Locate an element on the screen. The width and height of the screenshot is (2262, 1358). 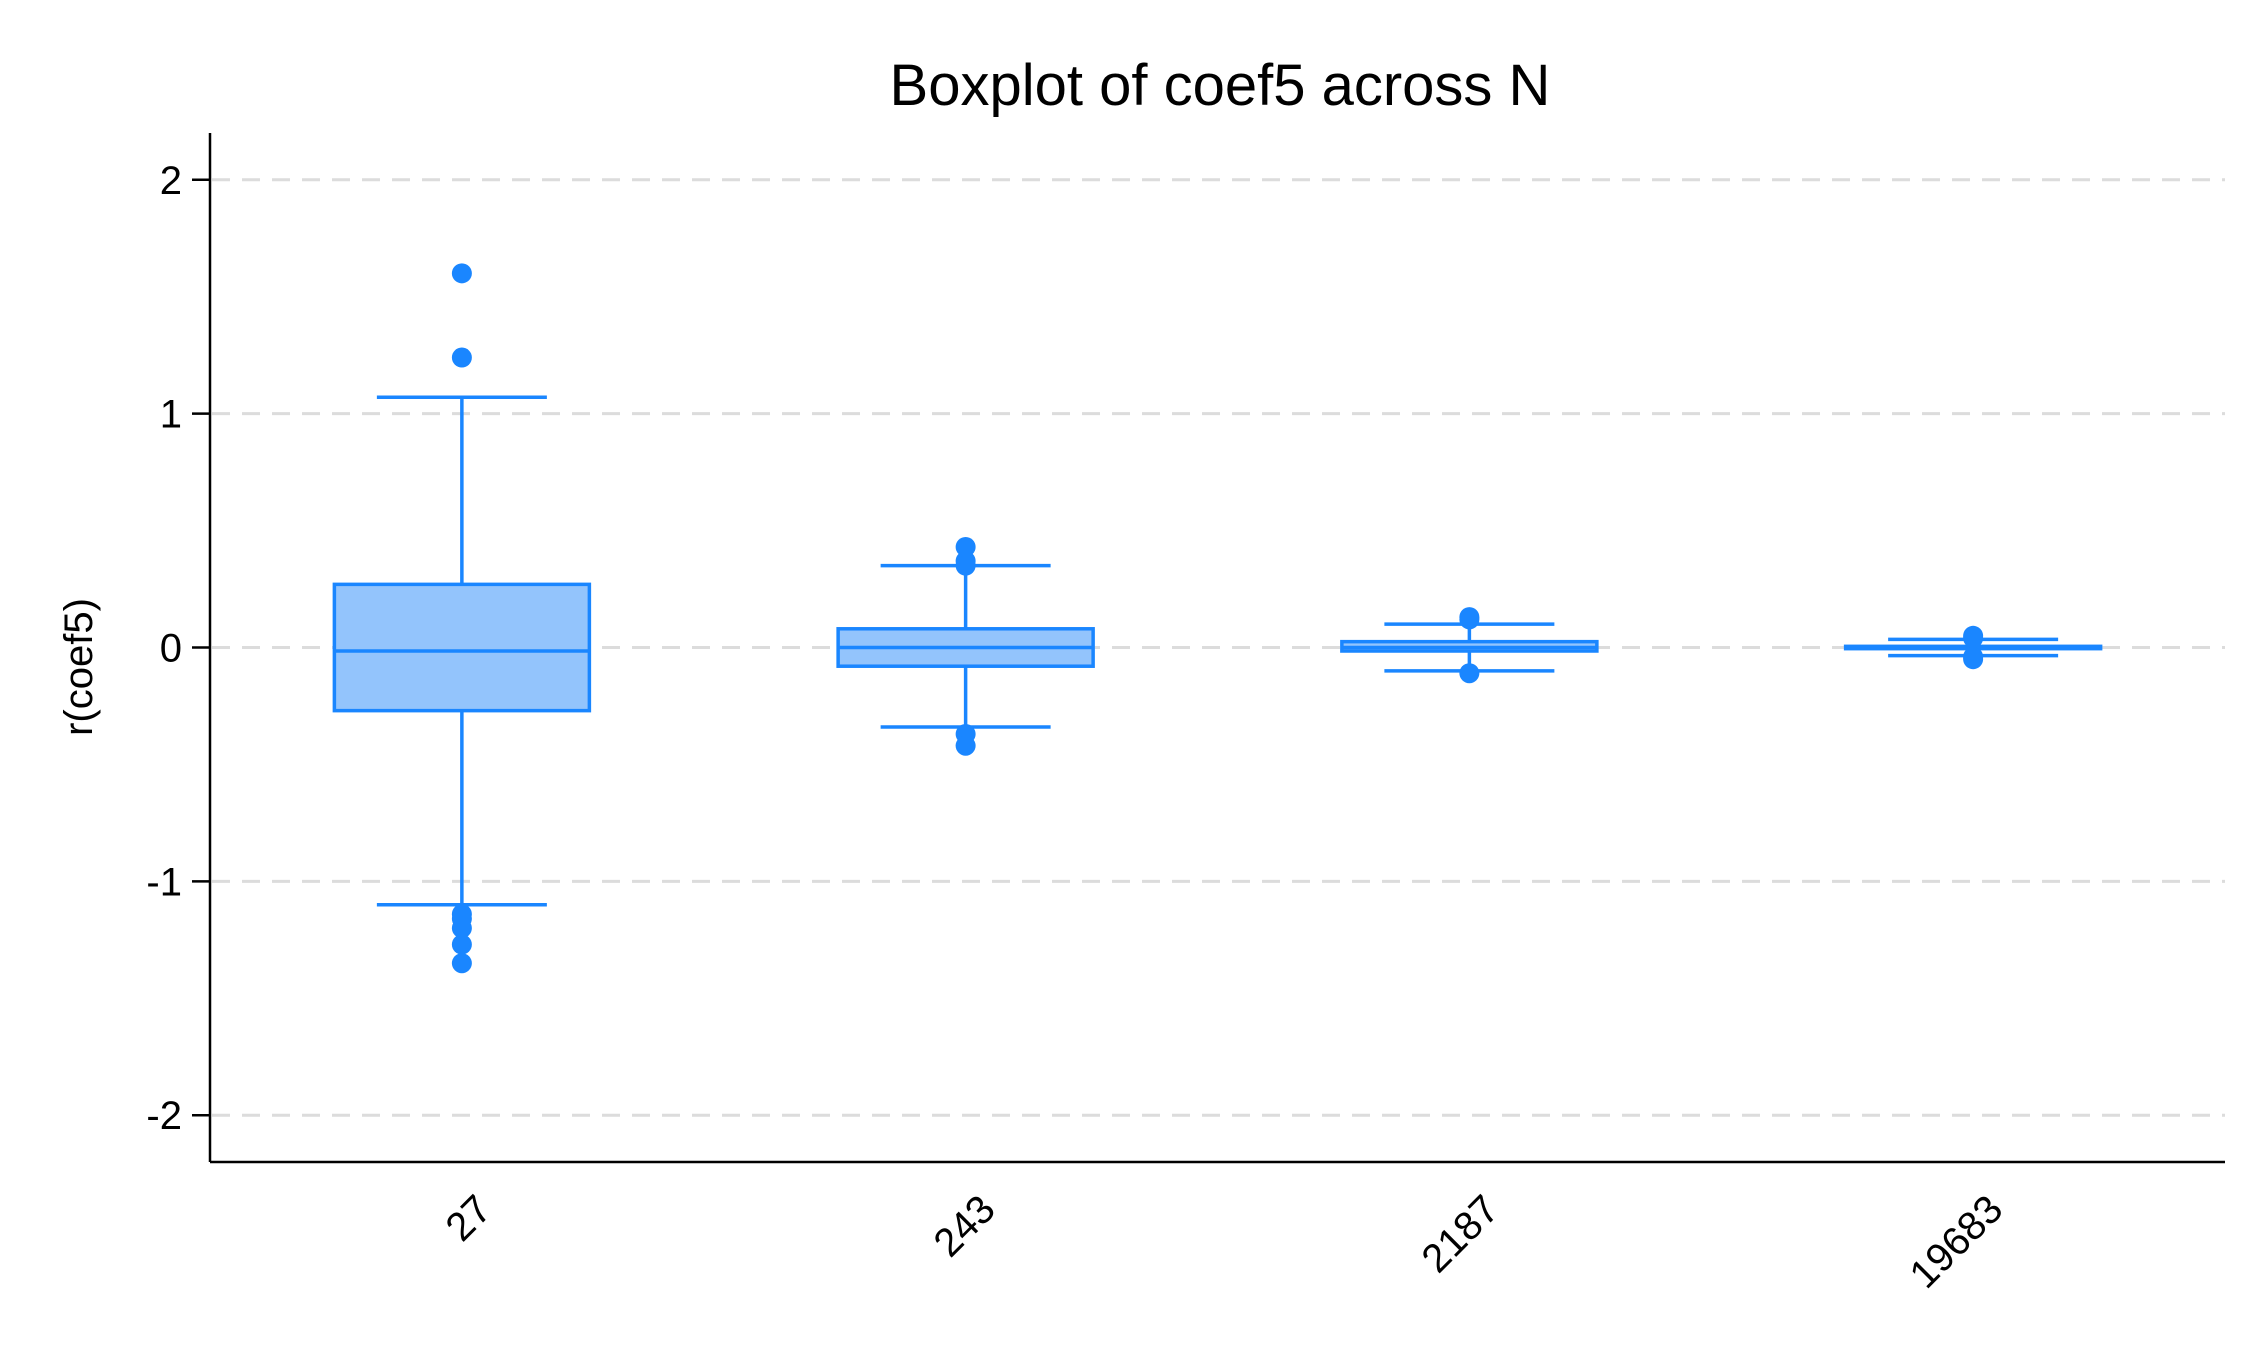
y-axis-label: r(coef5) is located at coordinates (79, 667).